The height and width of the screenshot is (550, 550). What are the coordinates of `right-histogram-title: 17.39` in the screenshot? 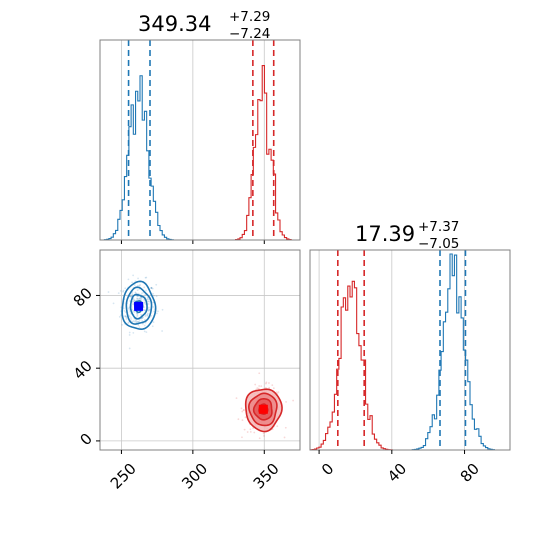 It's located at (385, 234).